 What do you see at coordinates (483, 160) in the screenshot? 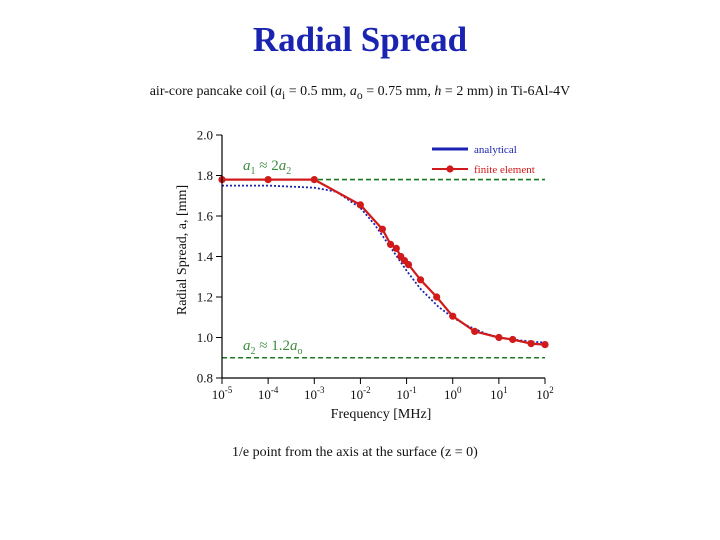
I see `legend: analytical finite element` at bounding box center [483, 160].